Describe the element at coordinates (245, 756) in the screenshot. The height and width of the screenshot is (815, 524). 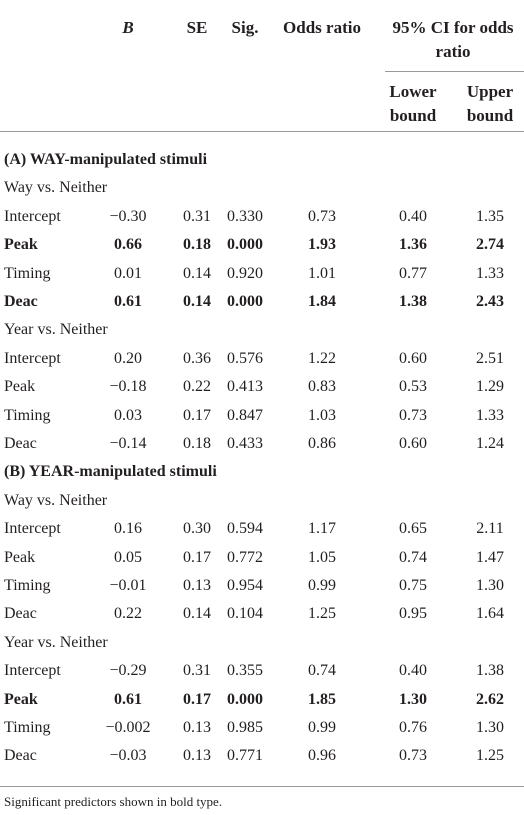
I see `cell-value: 0.771` at that location.